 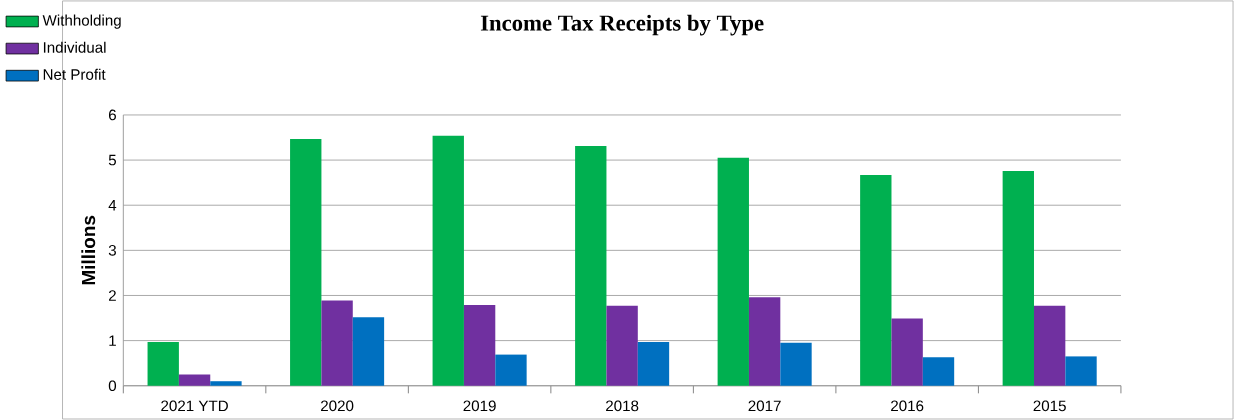 What do you see at coordinates (112, 250) in the screenshot?
I see `y-tick-label: 3` at bounding box center [112, 250].